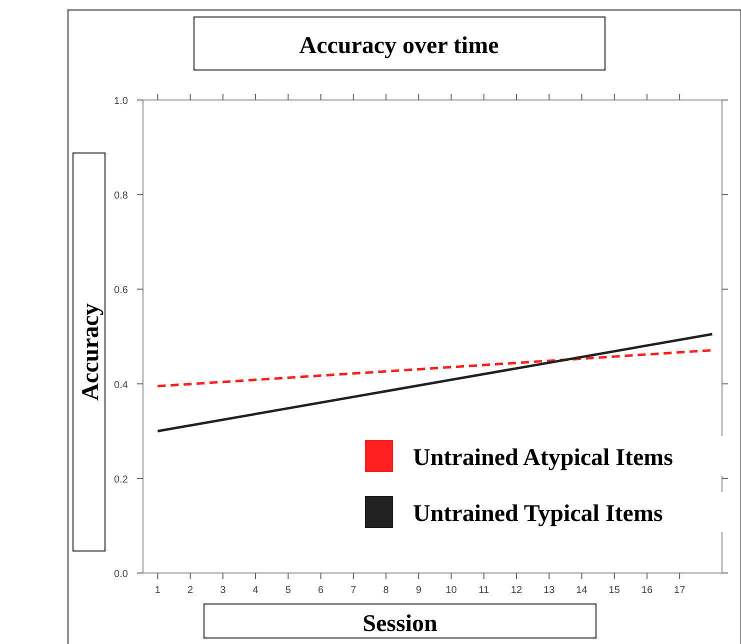 The image size is (741, 644). What do you see at coordinates (191, 590) in the screenshot?
I see `x-tick-label: 2` at bounding box center [191, 590].